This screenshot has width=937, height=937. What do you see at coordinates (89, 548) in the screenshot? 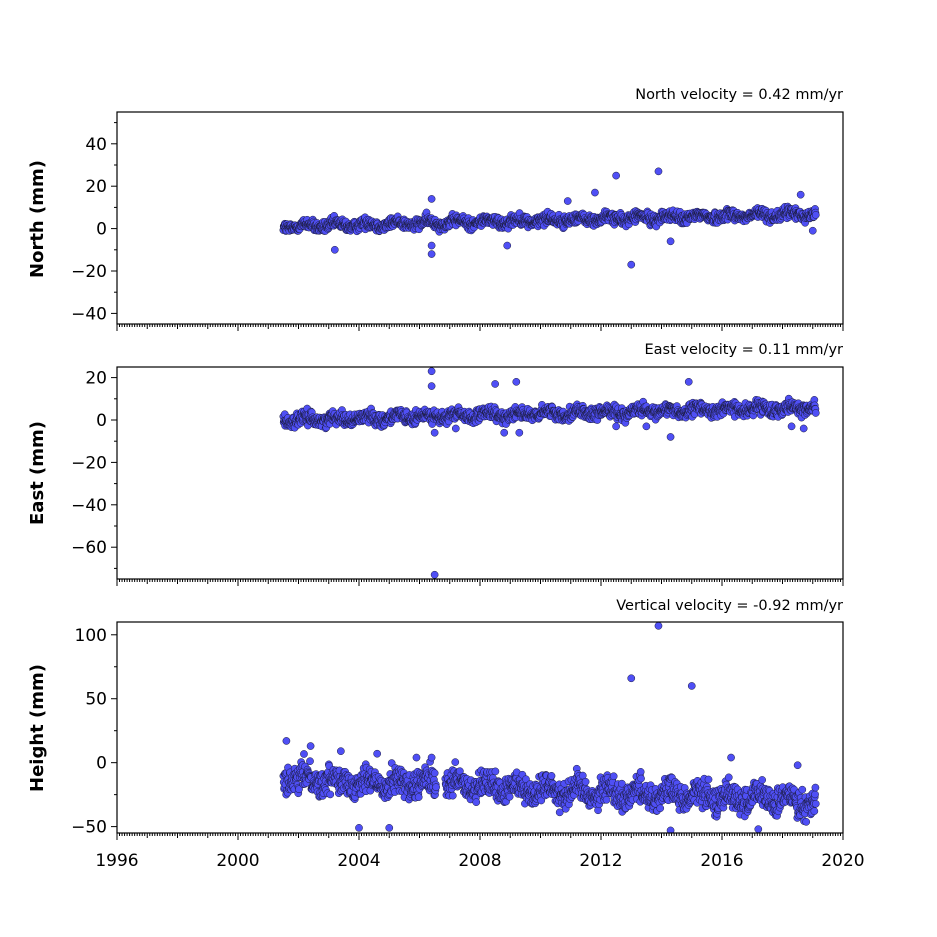
I see `y-tick-label: −60` at bounding box center [89, 548].